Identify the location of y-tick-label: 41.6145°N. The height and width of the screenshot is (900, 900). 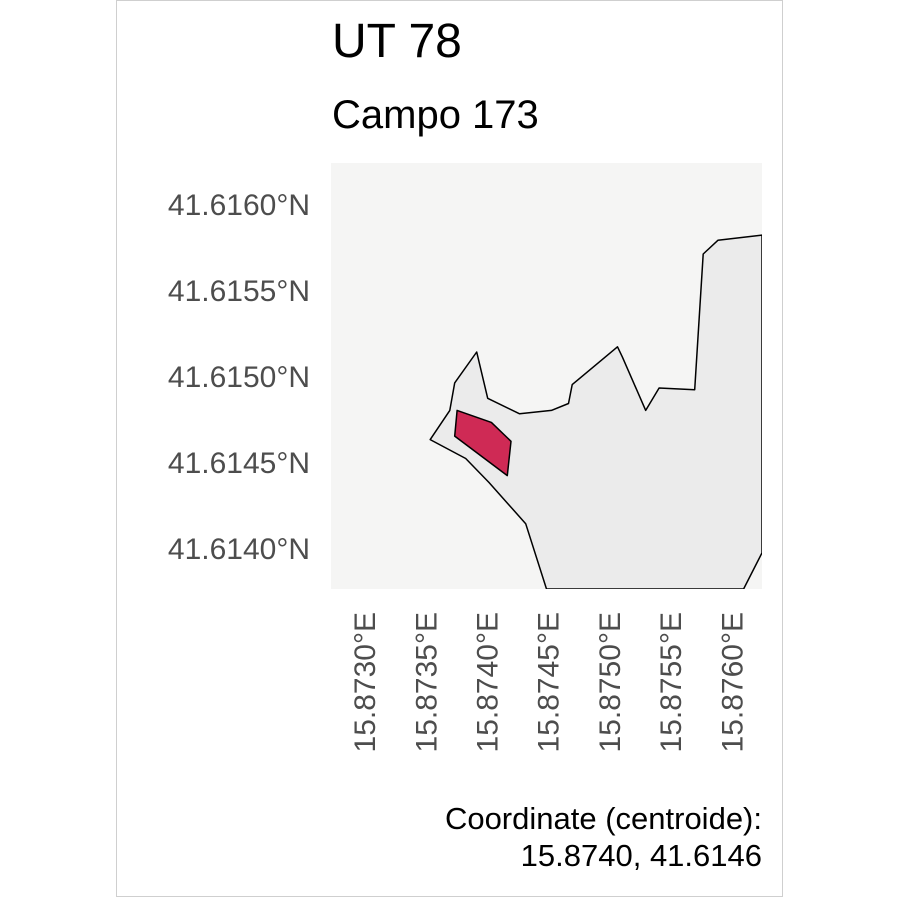
(239, 463).